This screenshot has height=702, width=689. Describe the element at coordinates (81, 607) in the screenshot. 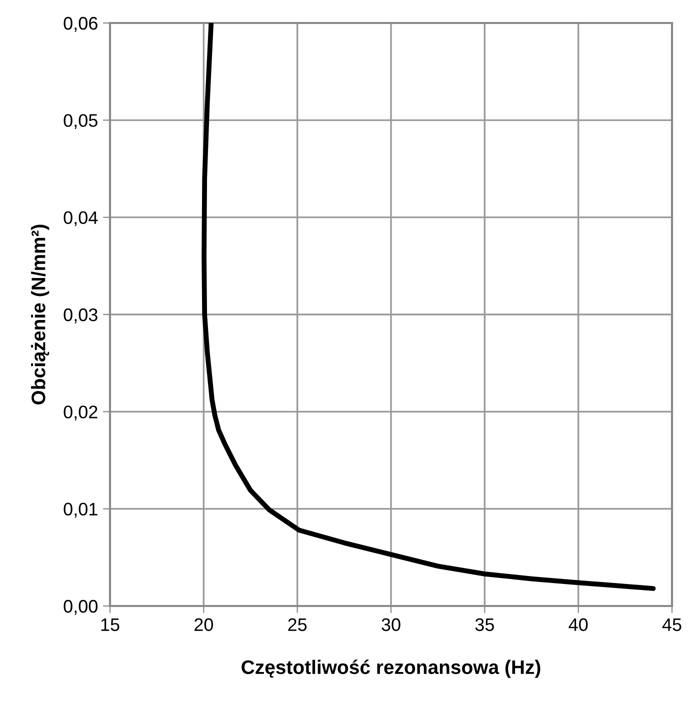

I see `y-tick-label: 0,00` at that location.